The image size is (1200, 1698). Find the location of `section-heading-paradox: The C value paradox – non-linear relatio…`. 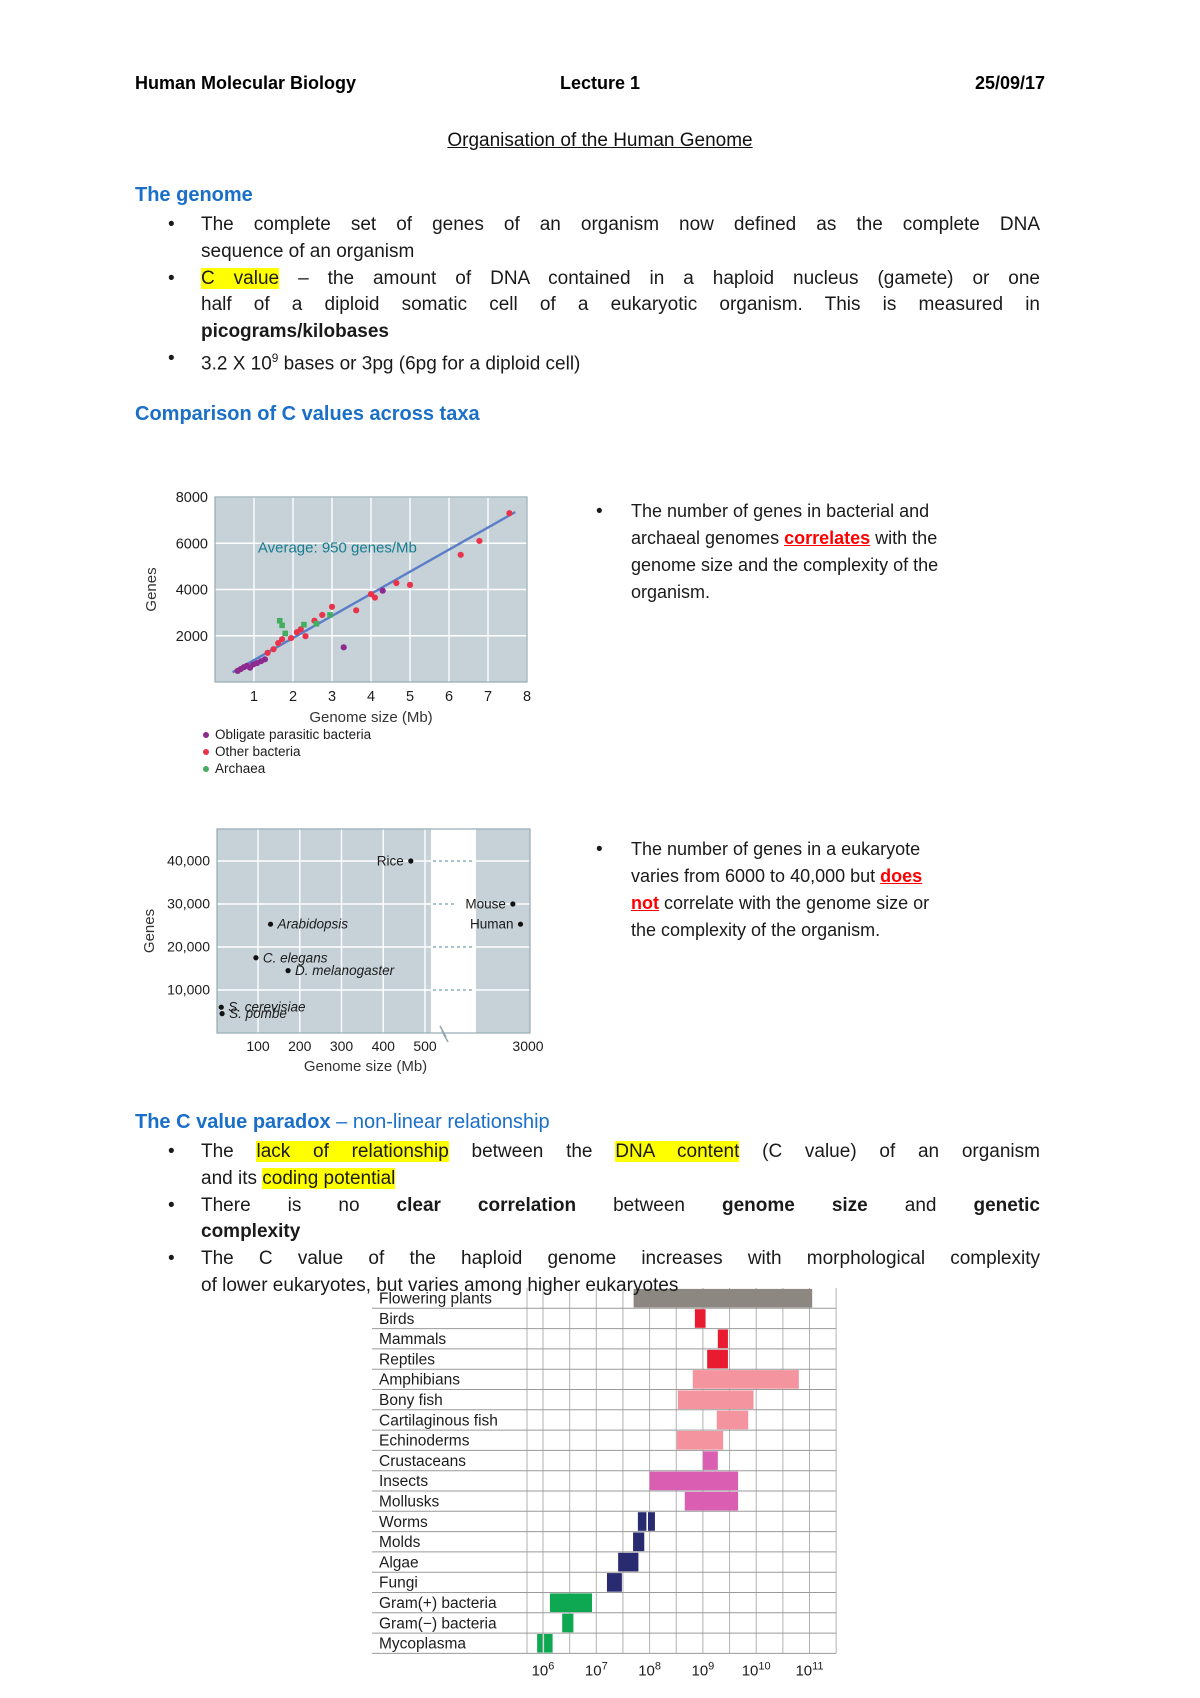

section-heading-paradox: The C value paradox – non-linear relatio… is located at coordinates (342, 1122).